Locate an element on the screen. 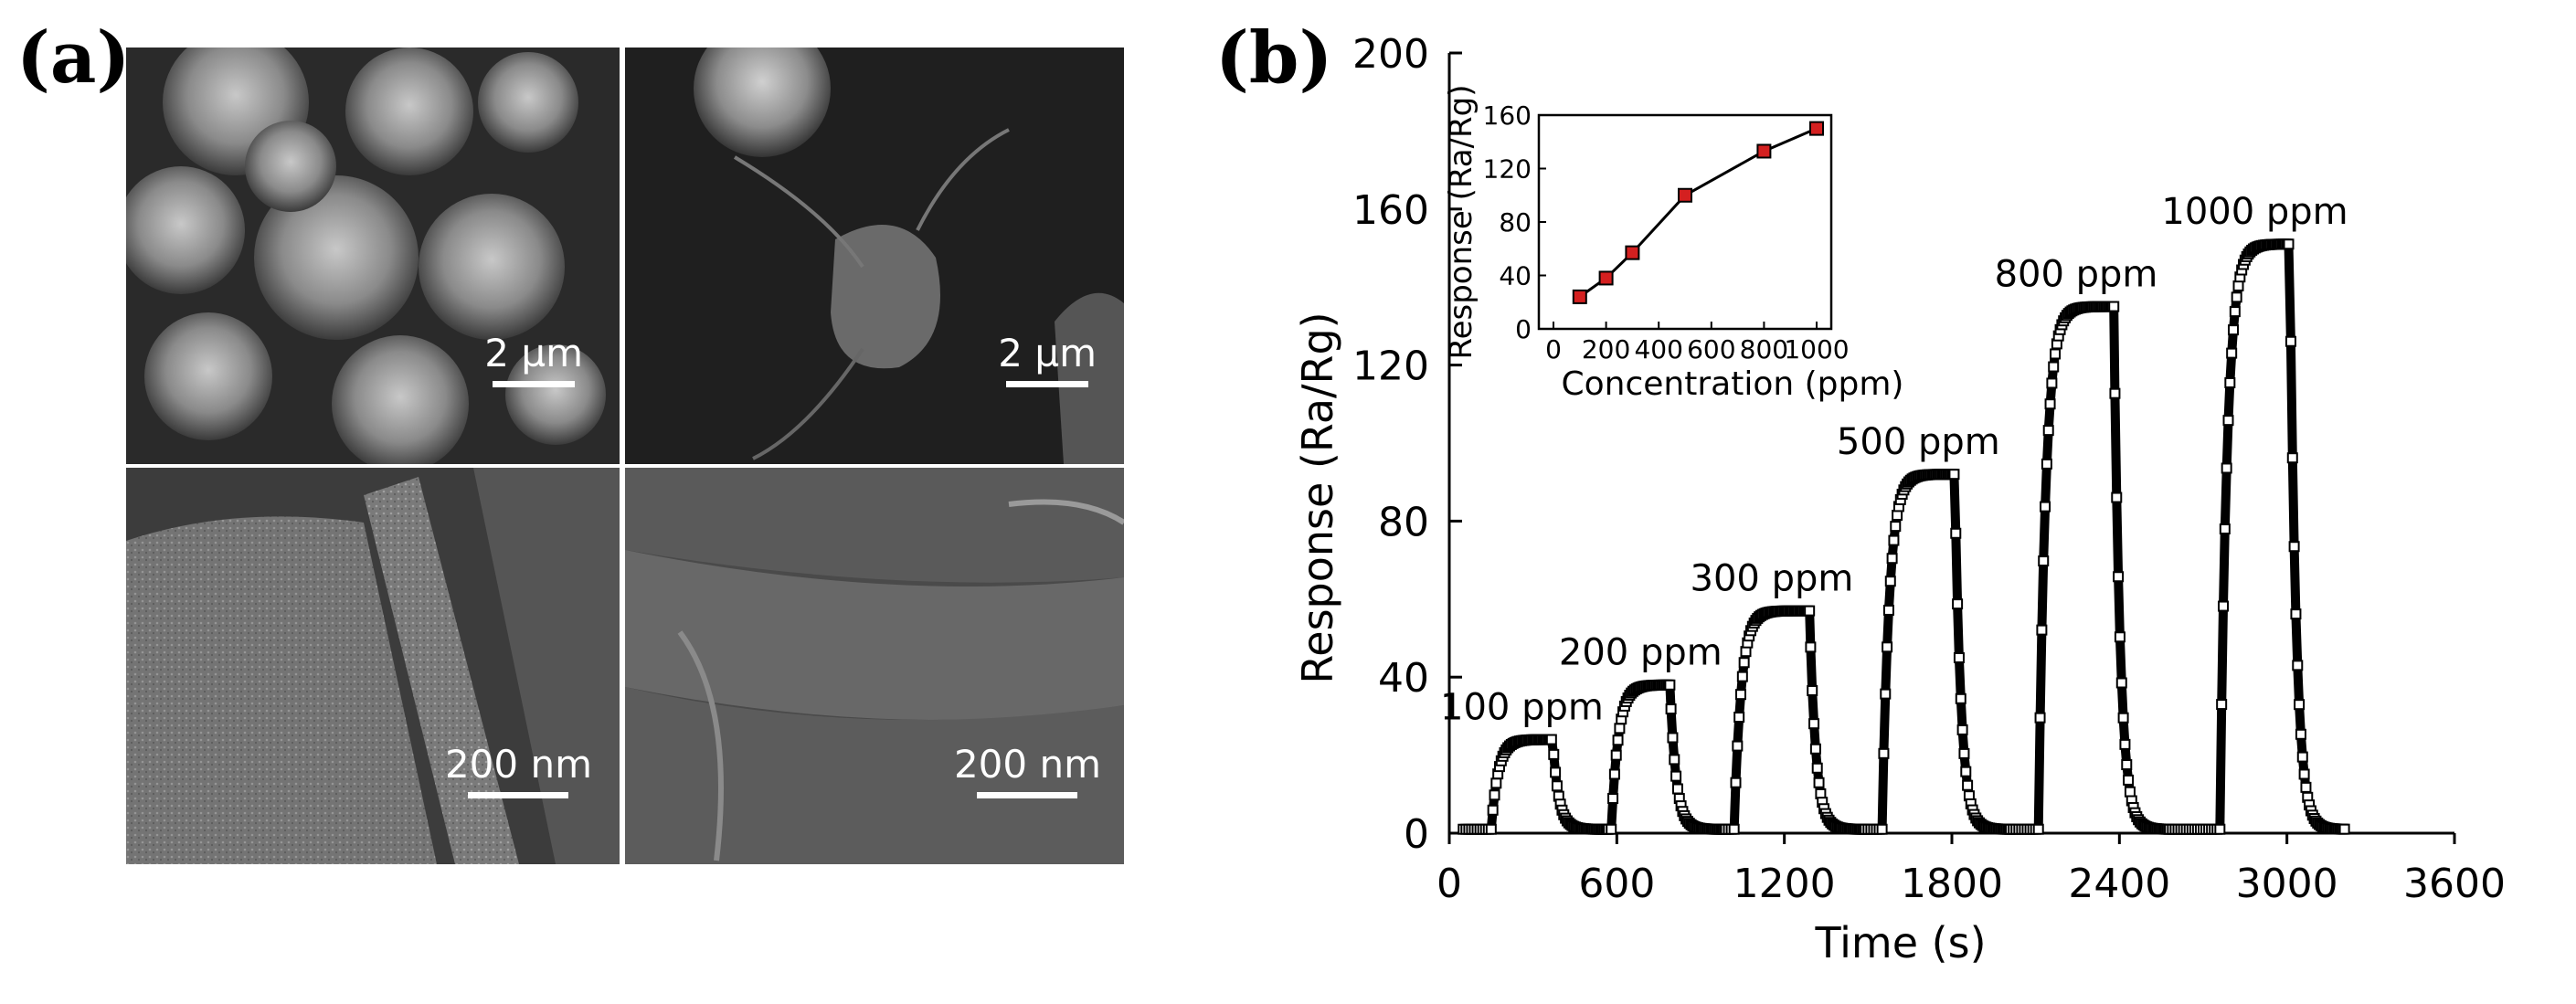  x-tick-label: 1800 is located at coordinates (1952, 884).